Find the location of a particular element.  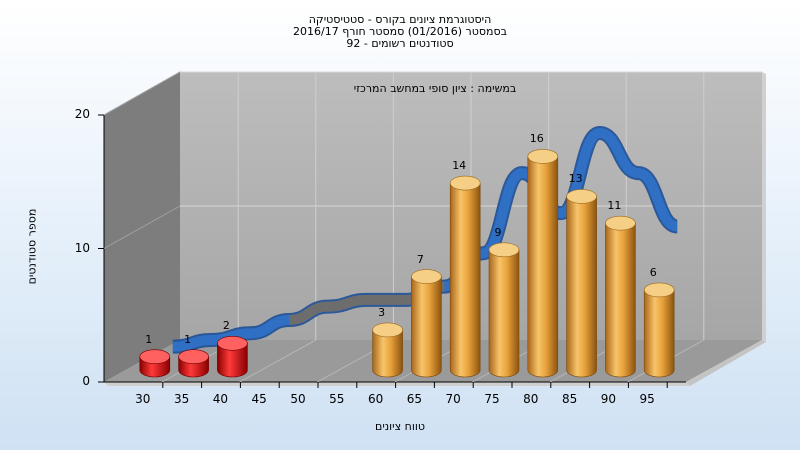

floor-right-rim is located at coordinates (726, 363).